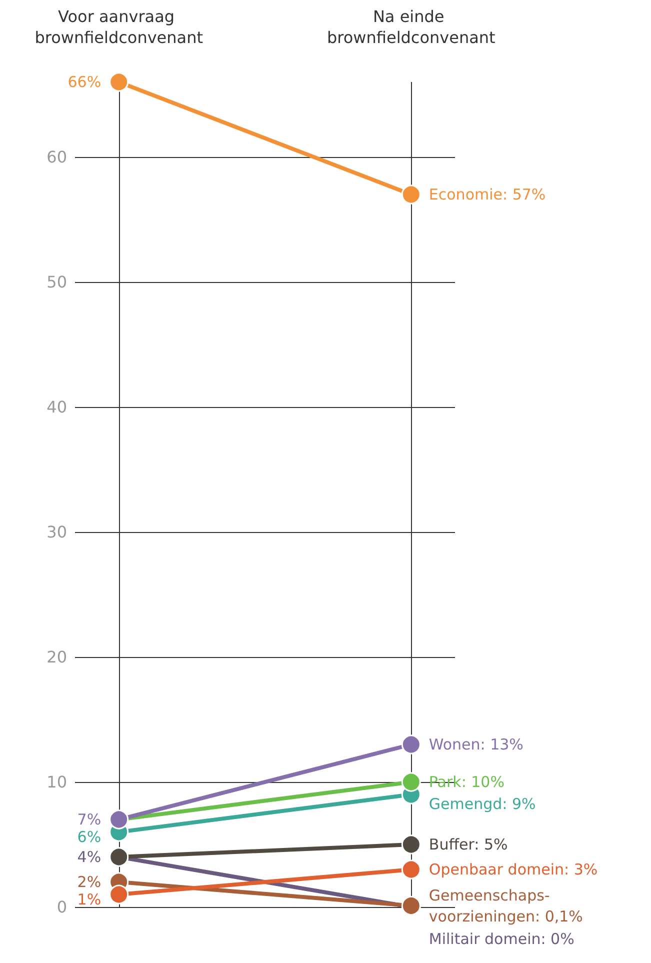 This screenshot has height=963, width=651. What do you see at coordinates (56, 407) in the screenshot?
I see `y-tick-label: 40` at bounding box center [56, 407].